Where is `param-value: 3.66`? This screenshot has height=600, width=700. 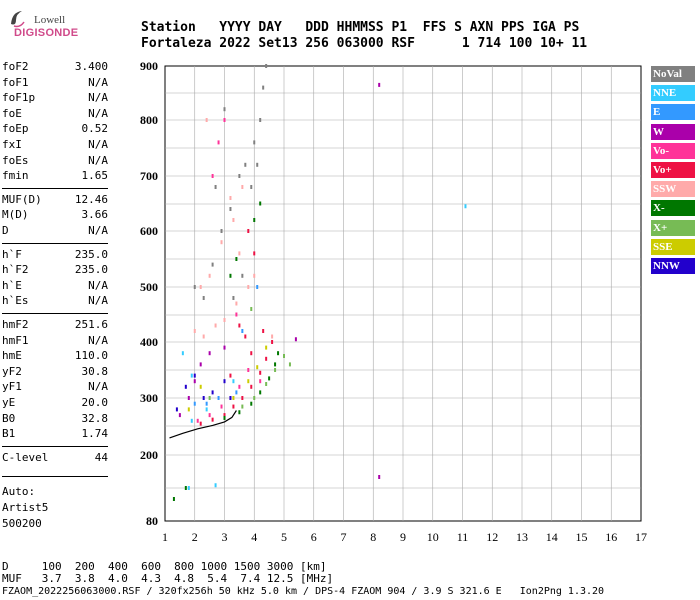 param-value: 3.66 is located at coordinates (95, 215).